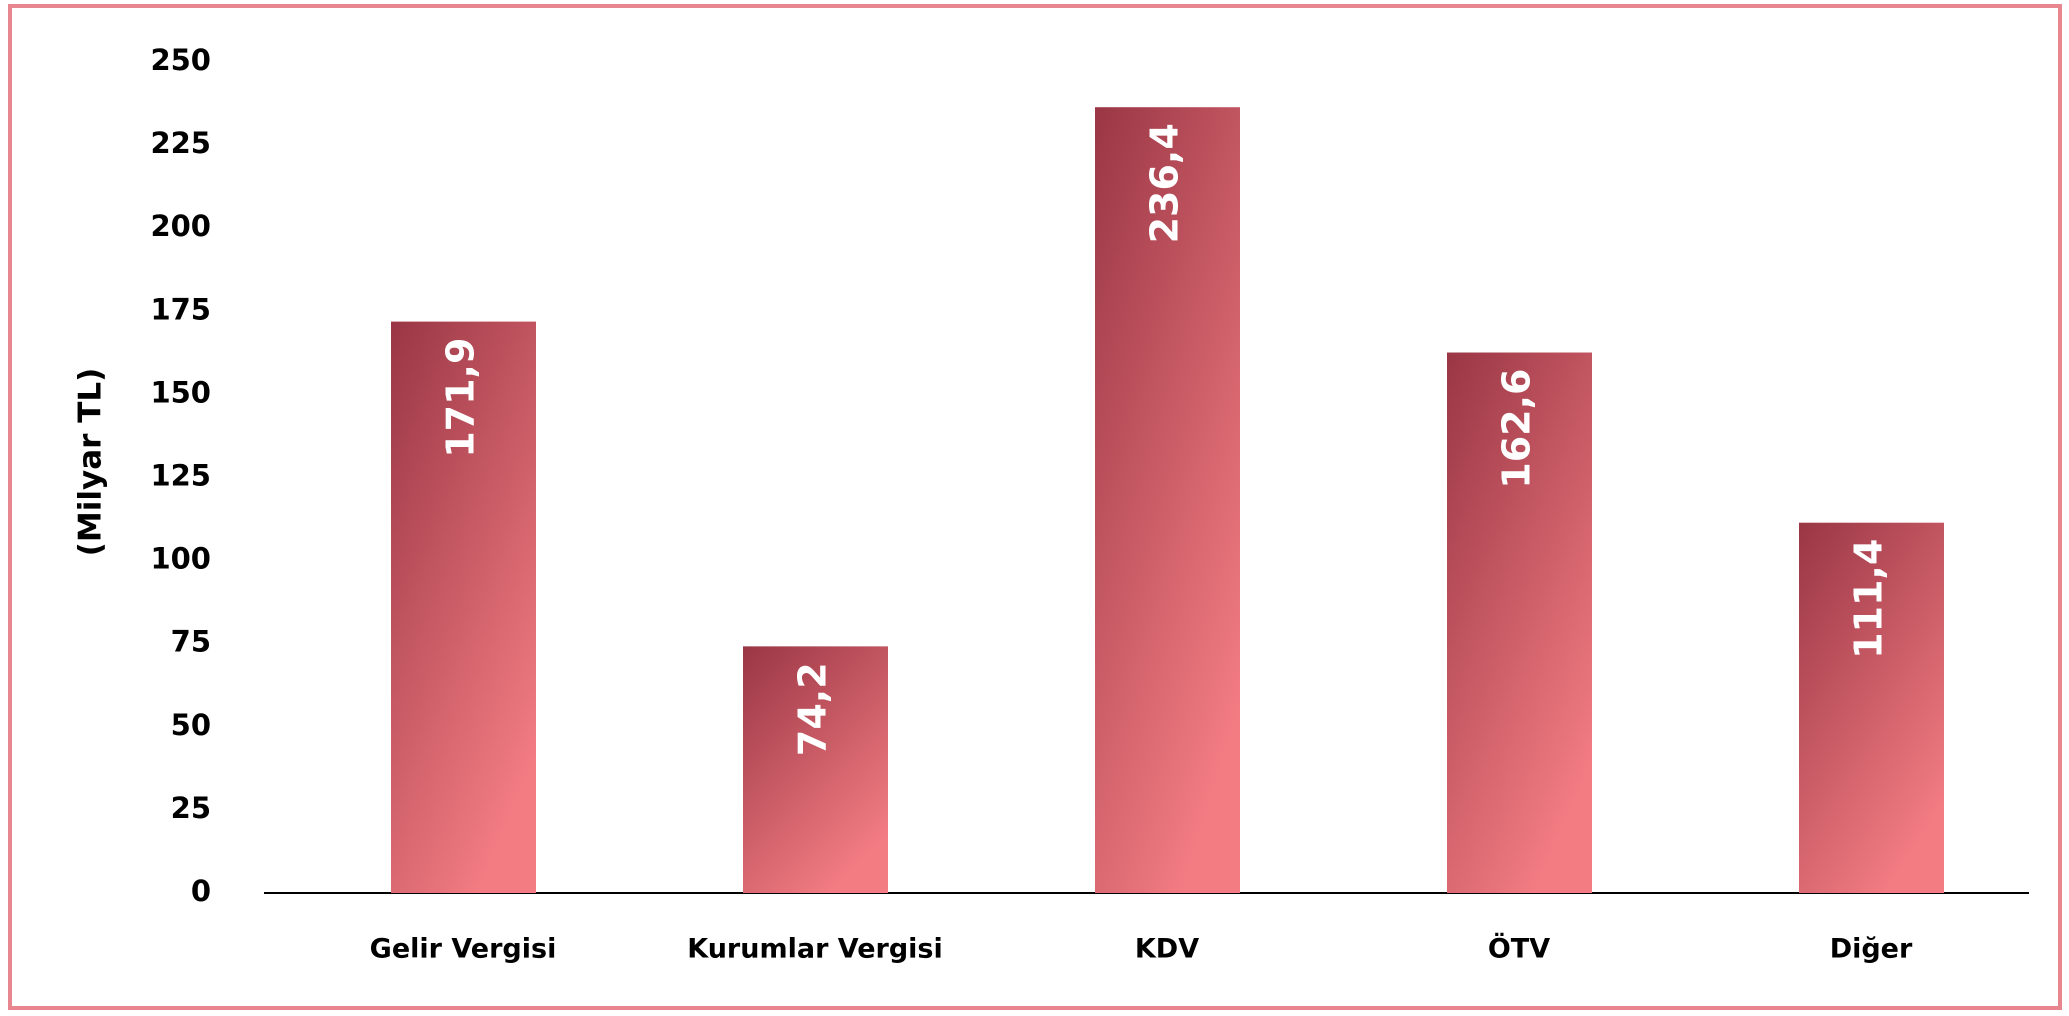 This screenshot has width=2069, height=1016. Describe the element at coordinates (180, 392) in the screenshot. I see `y-tick-label: 150` at that location.